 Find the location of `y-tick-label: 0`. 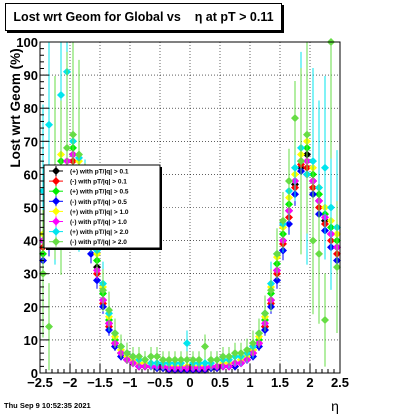

y-tick-label: 0 is located at coordinates (34, 373).